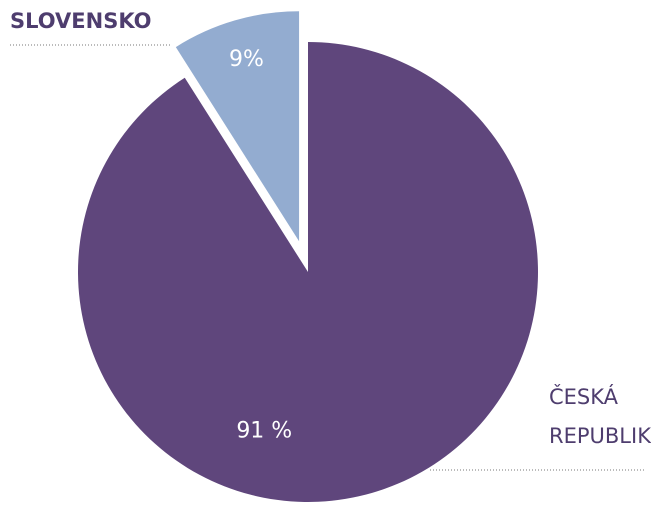  What do you see at coordinates (264, 431) in the screenshot?
I see `value-label: 91 %` at bounding box center [264, 431].